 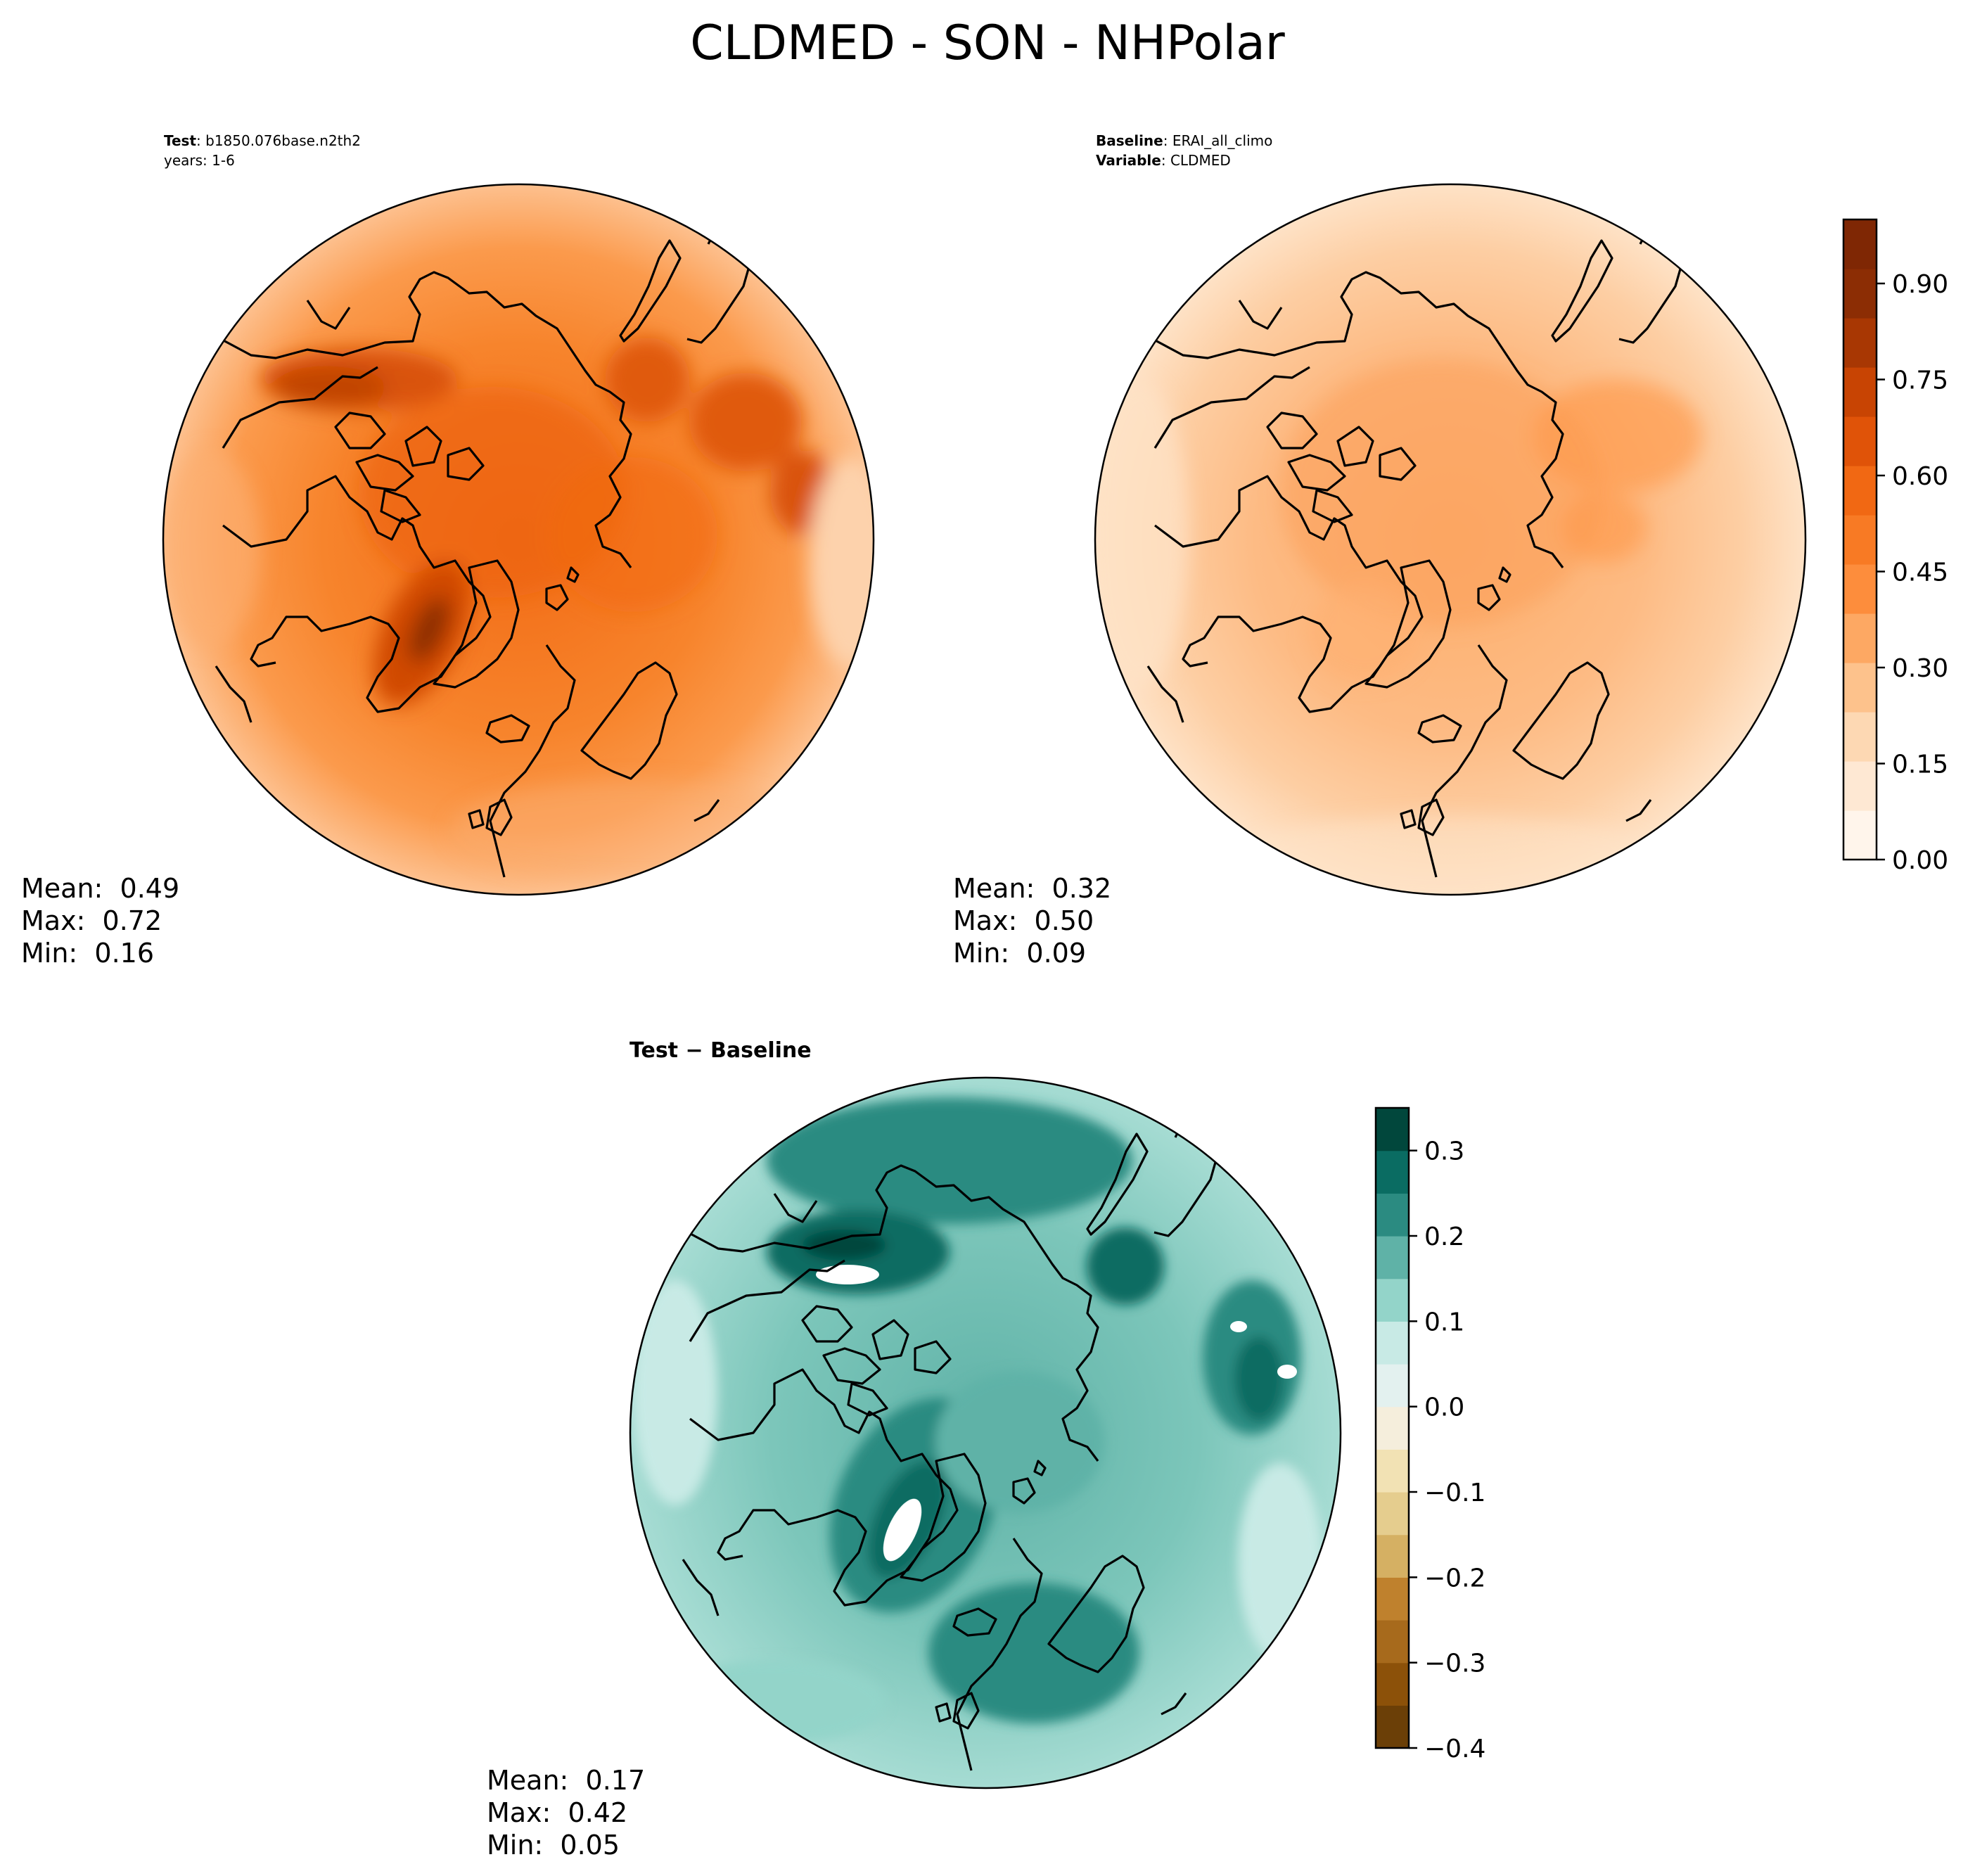 What do you see at coordinates (62, 888) in the screenshot?
I see `test-mean-label: Mean:` at bounding box center [62, 888].